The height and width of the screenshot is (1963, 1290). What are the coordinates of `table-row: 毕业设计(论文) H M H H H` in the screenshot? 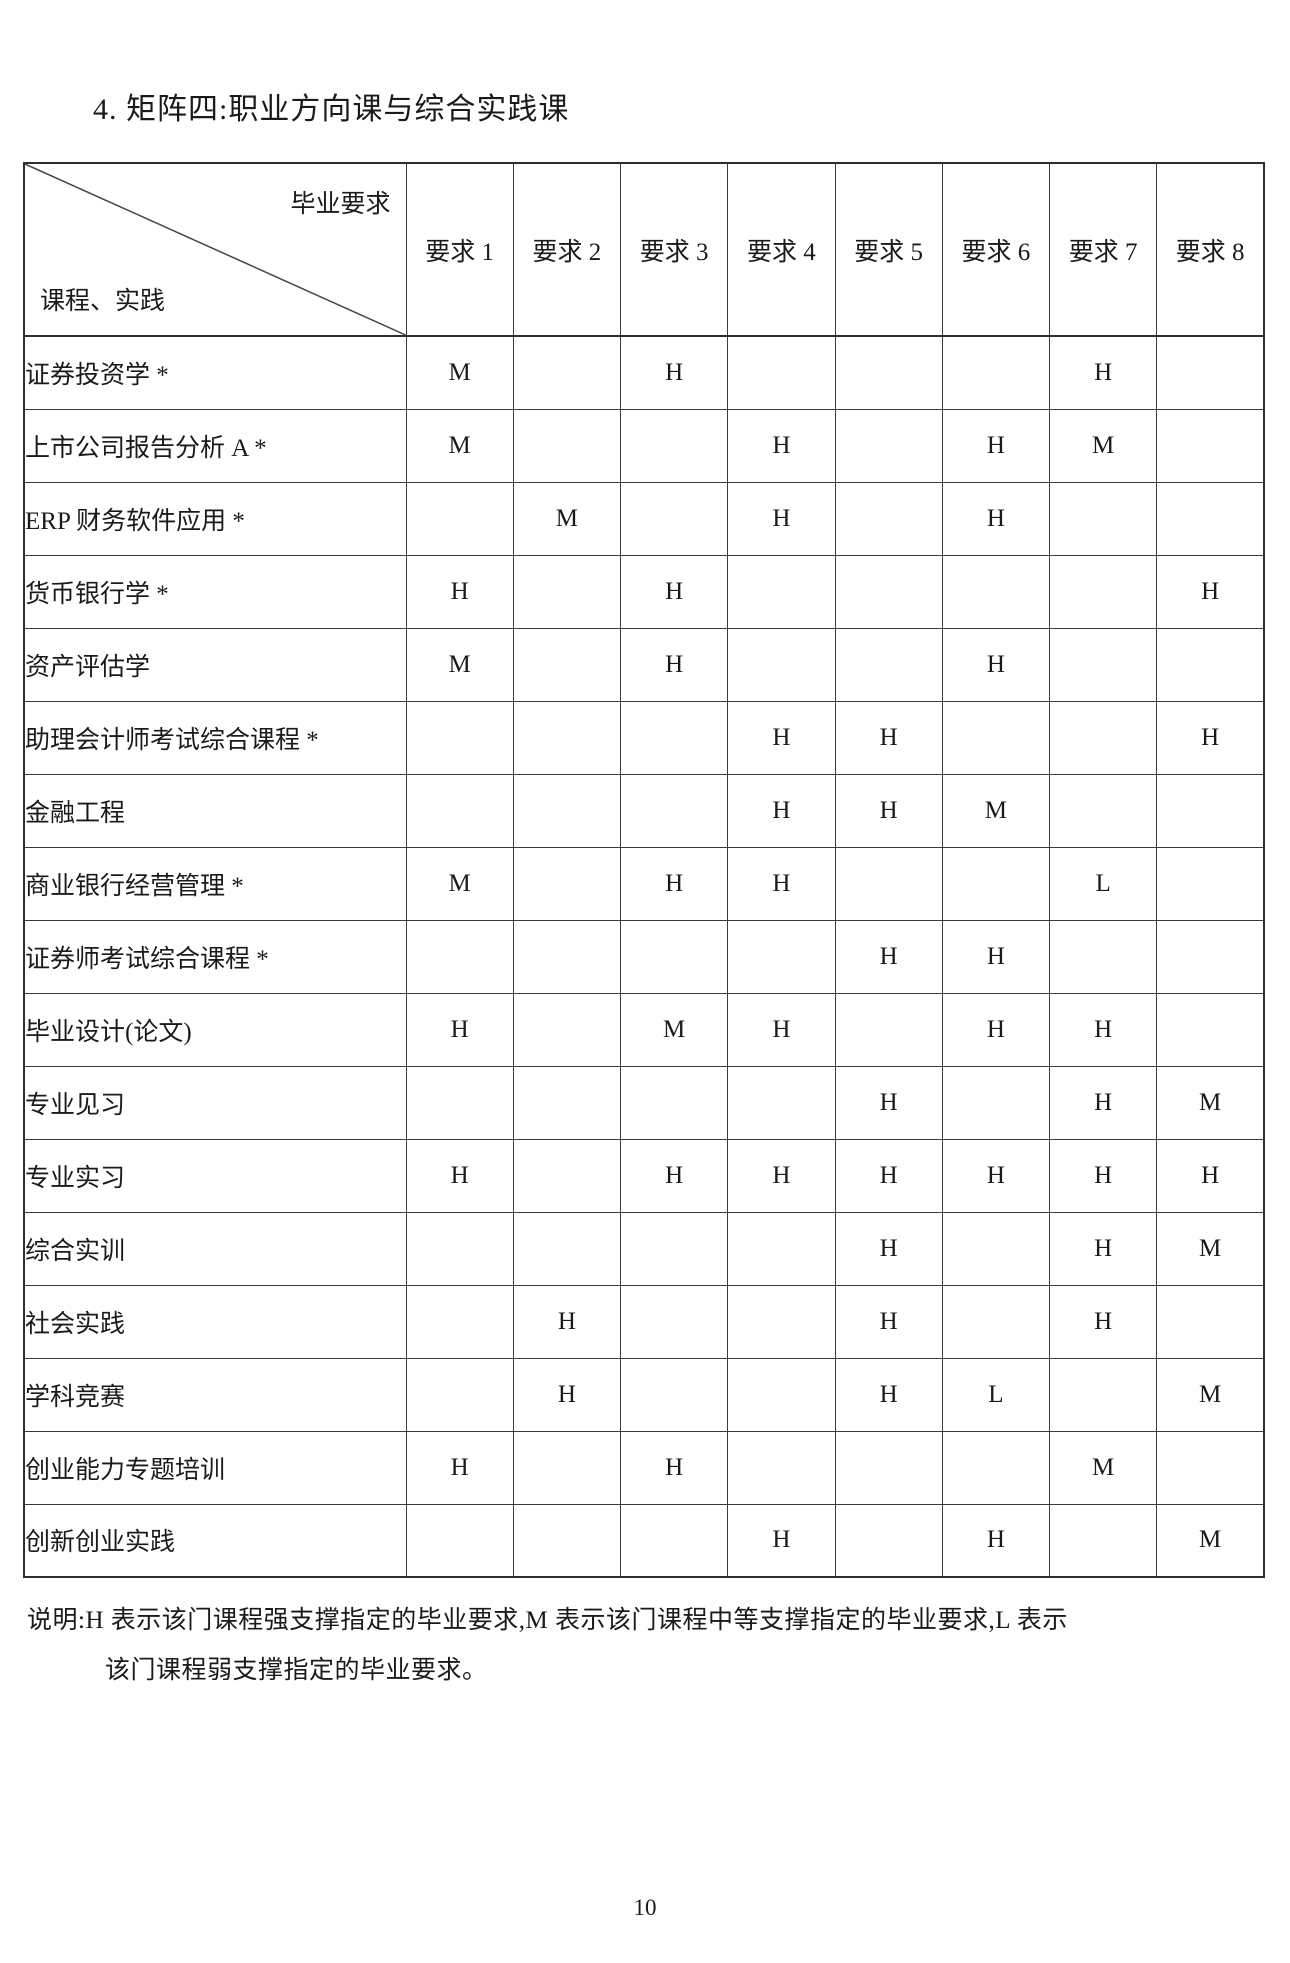 It's located at (644, 1029).